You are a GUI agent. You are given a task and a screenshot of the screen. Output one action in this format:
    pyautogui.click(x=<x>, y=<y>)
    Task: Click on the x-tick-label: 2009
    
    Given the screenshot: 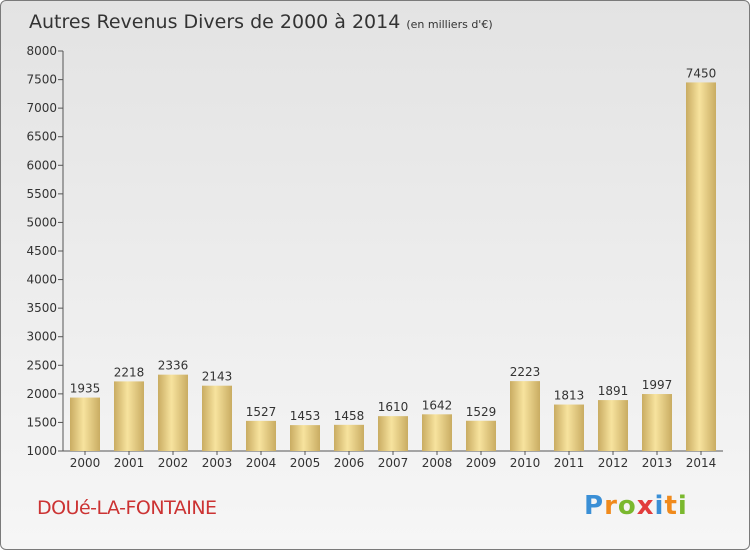 What is the action you would take?
    pyautogui.click(x=481, y=463)
    